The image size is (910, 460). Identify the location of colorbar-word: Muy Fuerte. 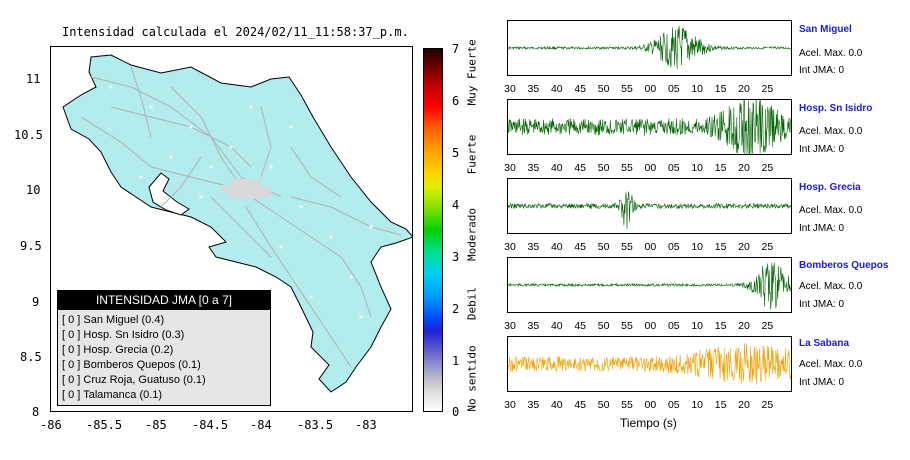
(472, 72).